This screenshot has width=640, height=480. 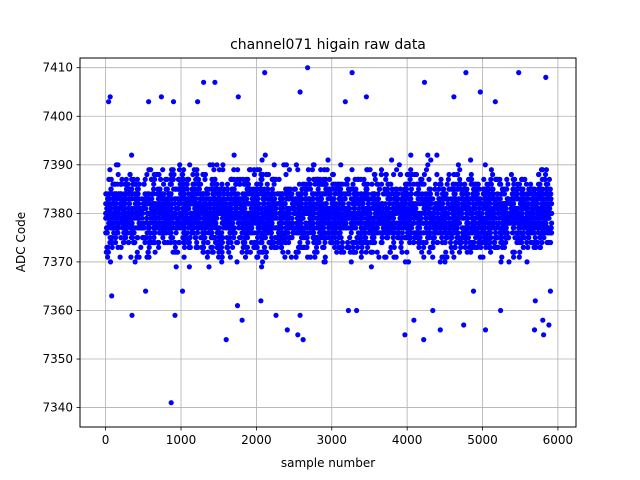 I want to click on y-tick-label: 7380, so click(x=57, y=213).